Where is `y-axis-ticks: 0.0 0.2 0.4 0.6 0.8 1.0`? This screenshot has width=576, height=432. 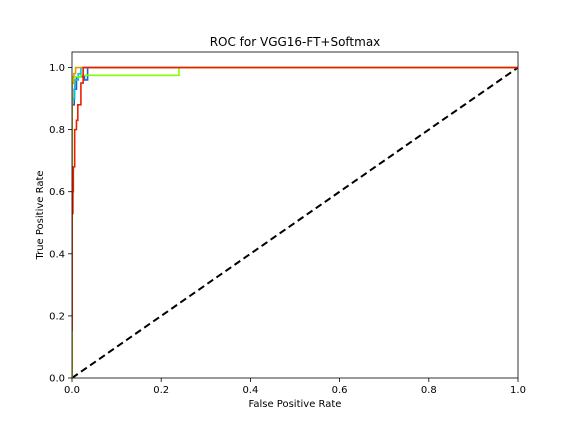 y-axis-ticks: 0.0 0.2 0.4 0.6 0.8 1.0 is located at coordinates (60, 224).